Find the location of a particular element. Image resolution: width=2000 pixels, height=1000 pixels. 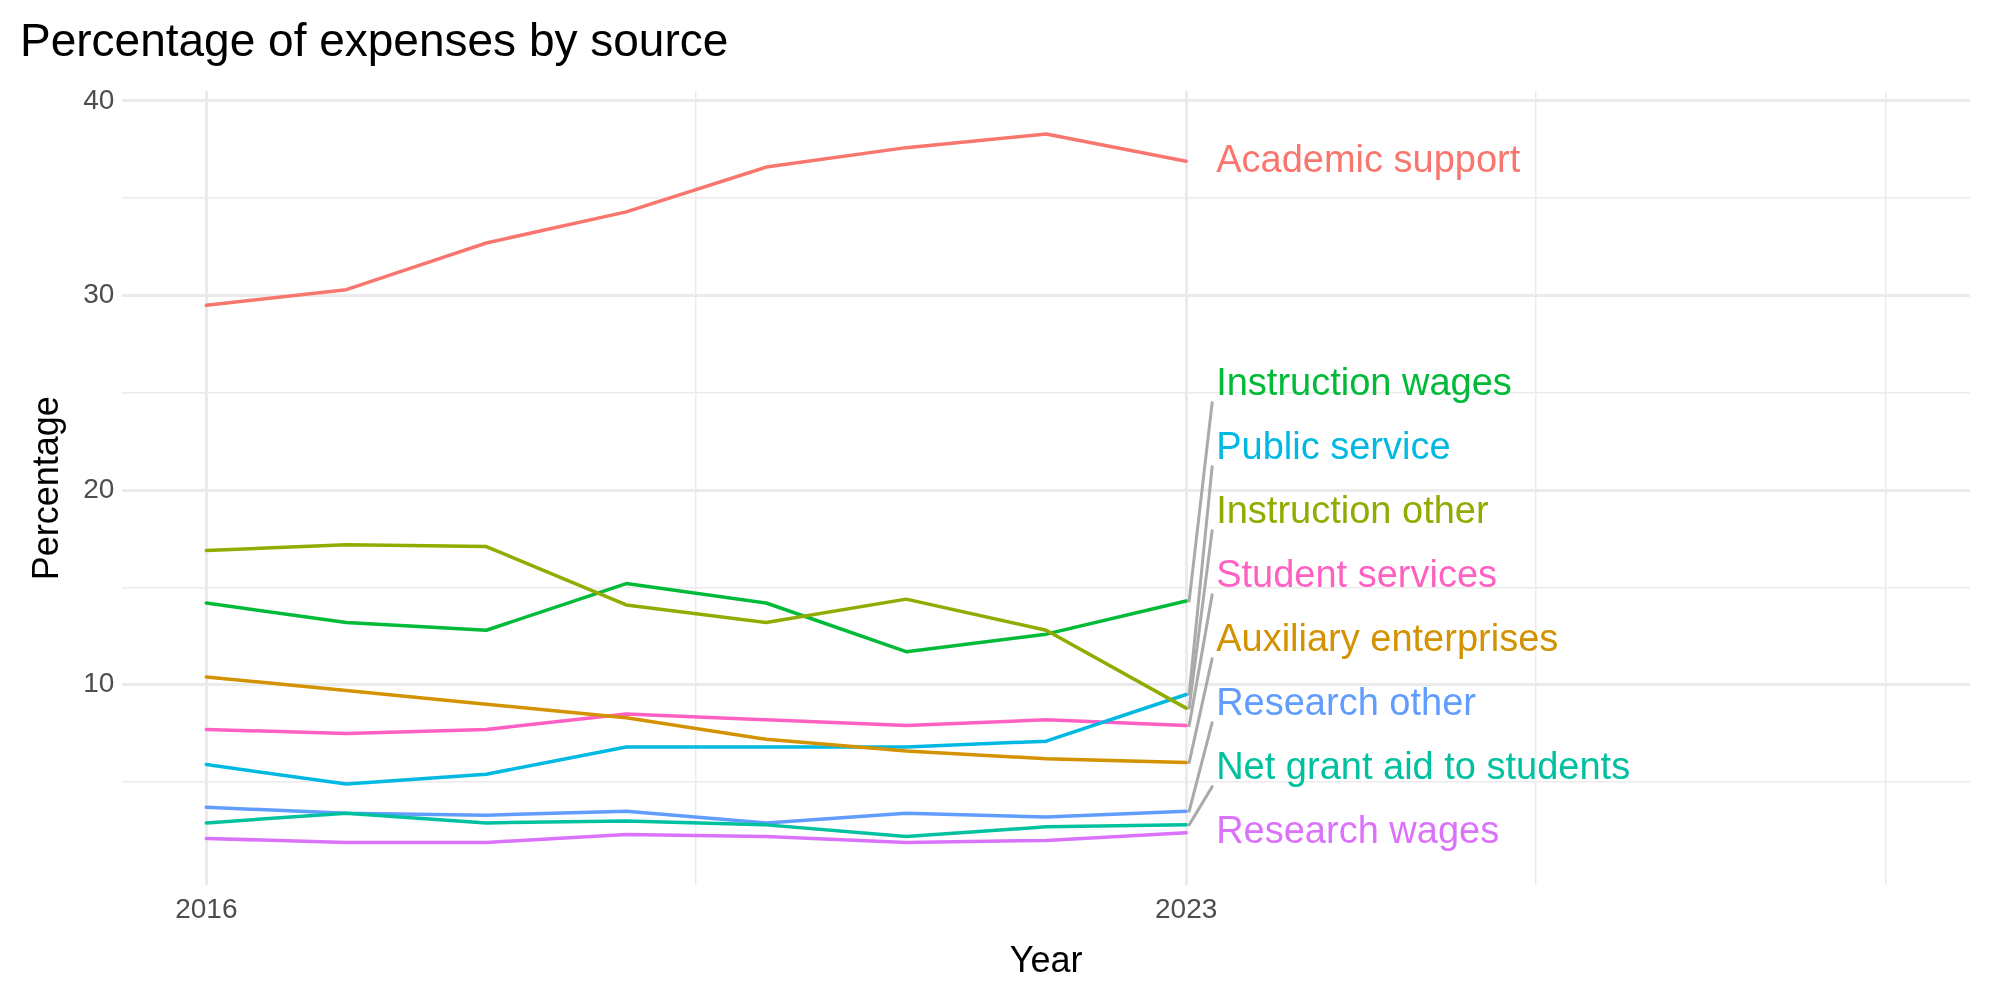

y-axis-title: Percentage is located at coordinates (45, 488).